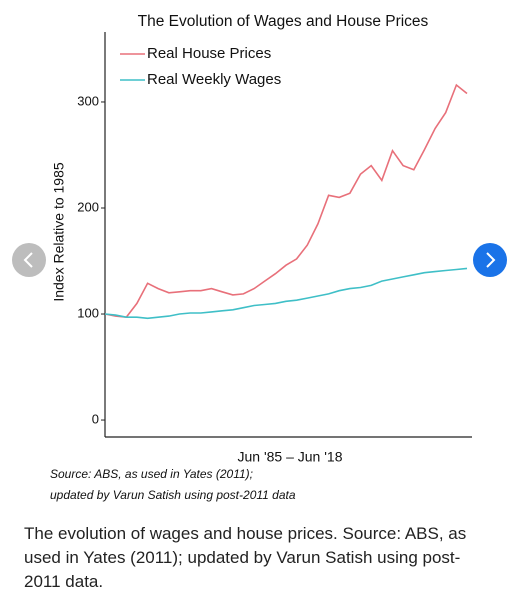 Image resolution: width=523 pixels, height=600 pixels. I want to click on prev-button, so click(29, 260).